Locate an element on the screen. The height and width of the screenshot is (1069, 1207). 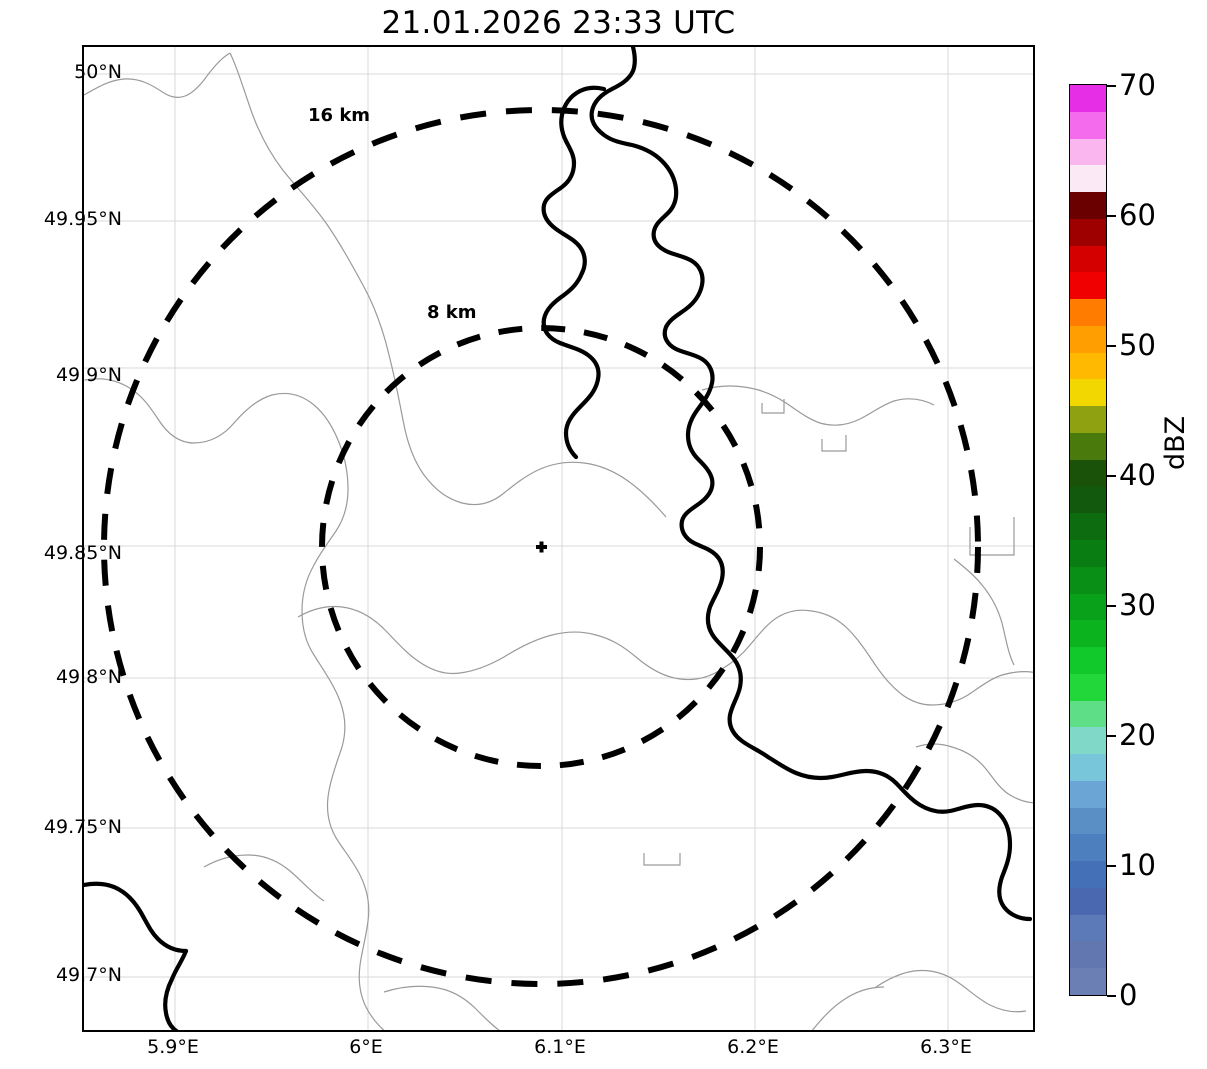
colorbar-tick-label: 0 is located at coordinates (1128, 995).